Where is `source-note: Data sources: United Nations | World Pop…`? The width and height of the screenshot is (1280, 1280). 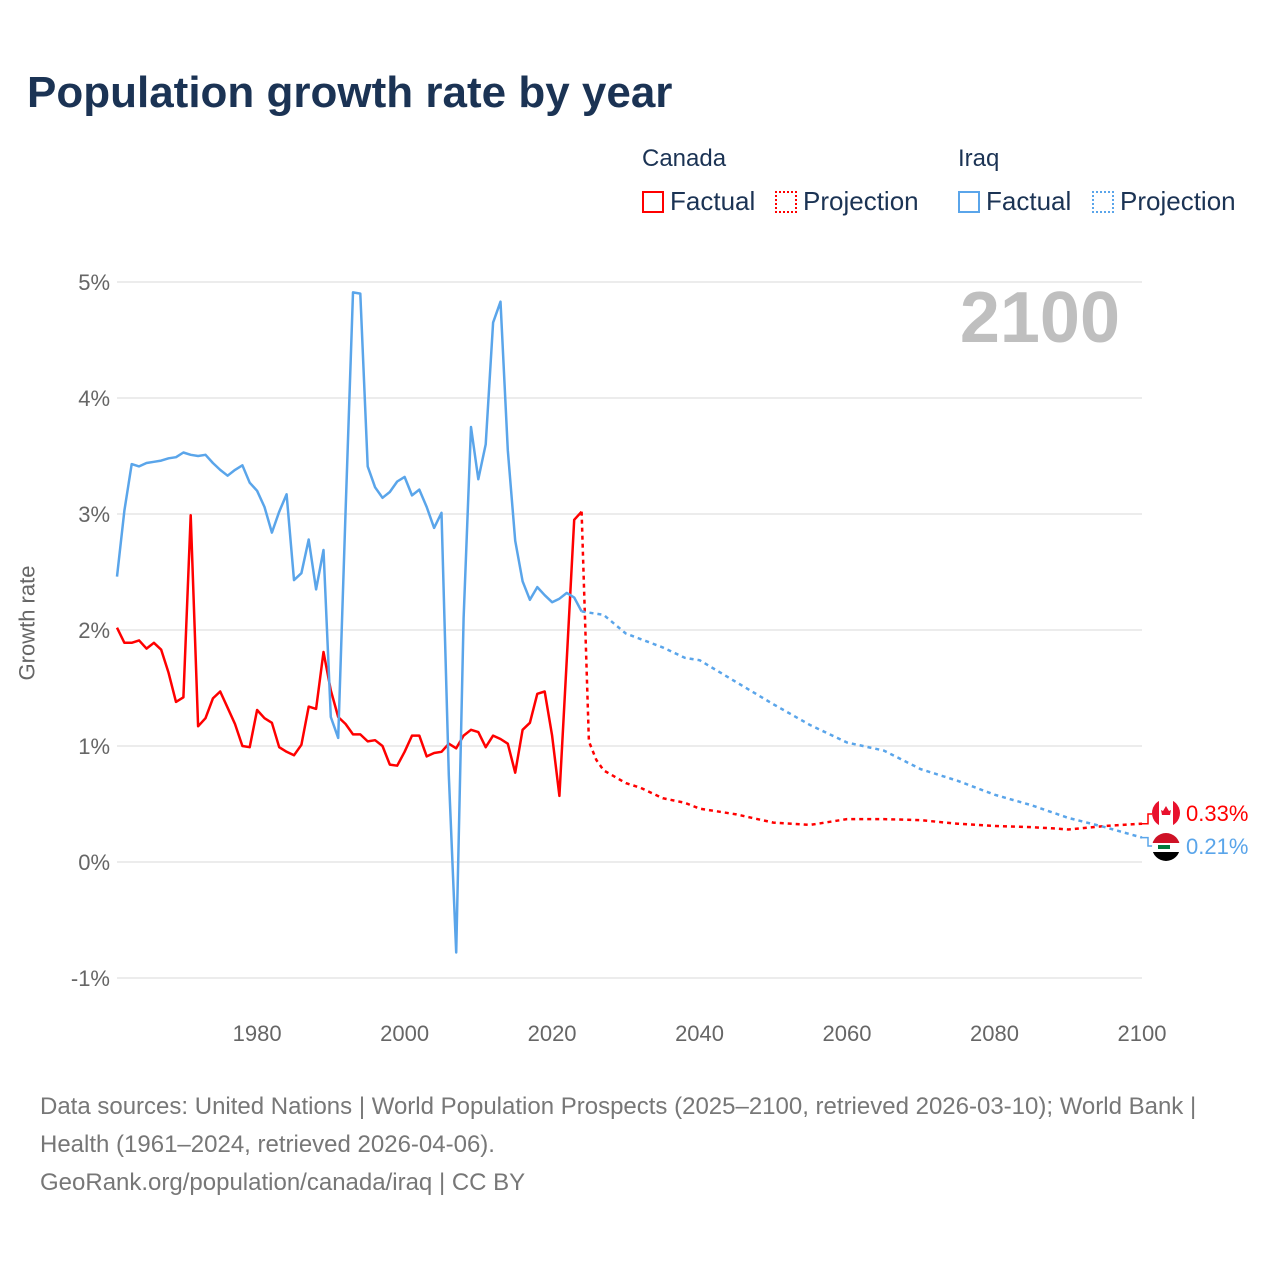 source-note: Data sources: United Nations | World Pop… is located at coordinates (640, 1145).